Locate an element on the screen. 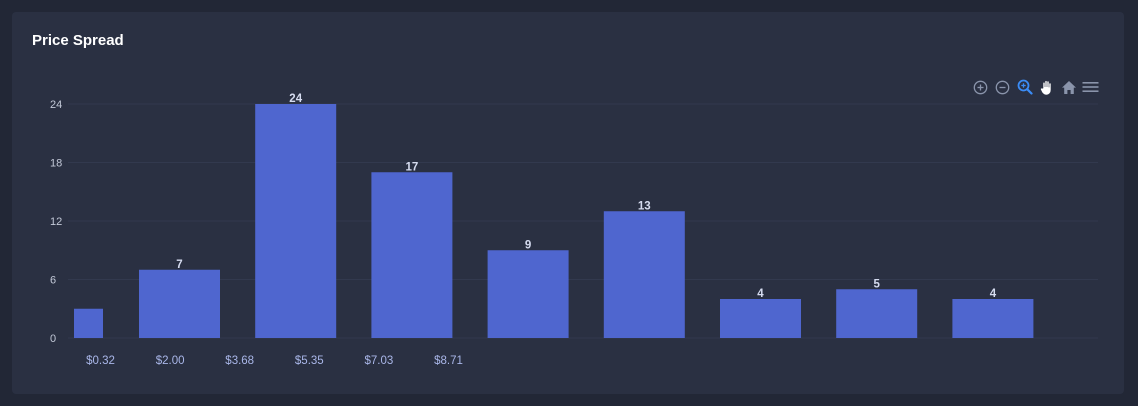 The image size is (1138, 406). y-tick-label: 6 is located at coordinates (53, 281).